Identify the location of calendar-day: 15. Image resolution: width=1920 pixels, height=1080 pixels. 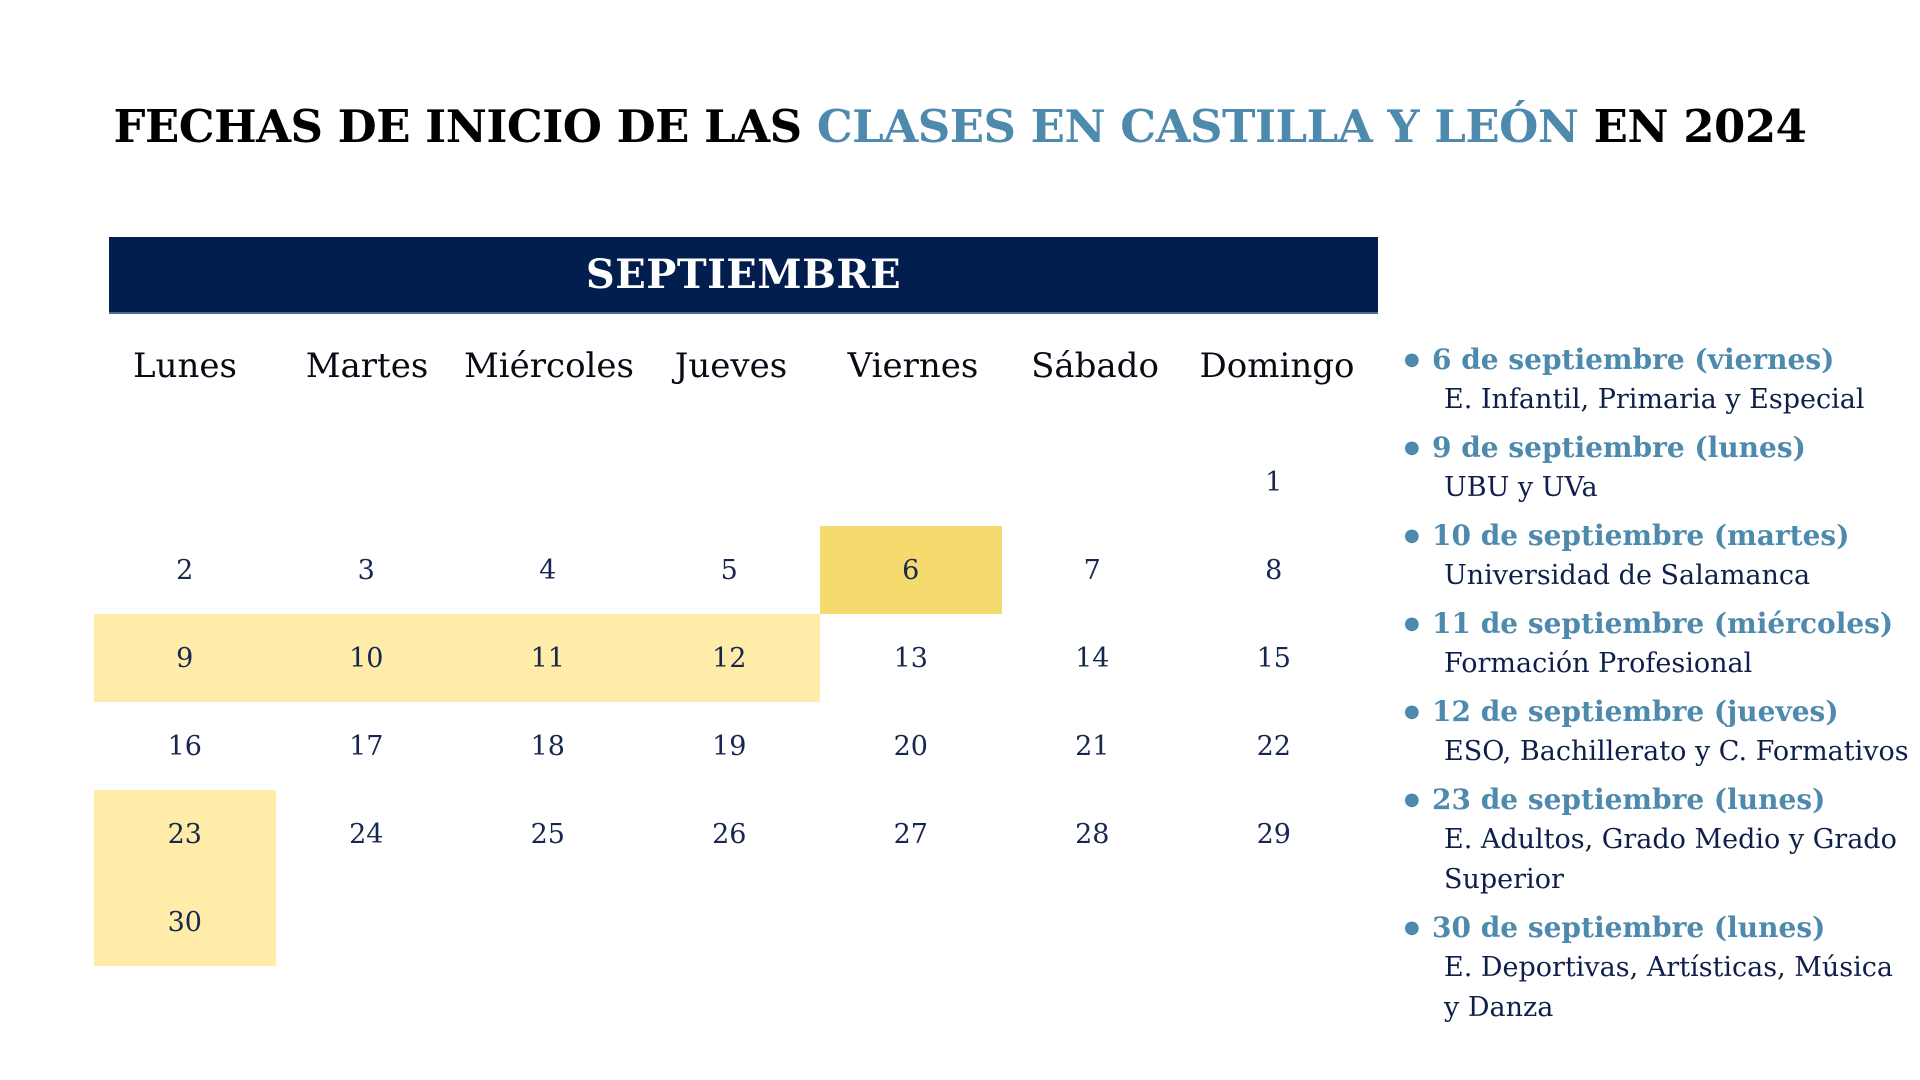
(1273, 658).